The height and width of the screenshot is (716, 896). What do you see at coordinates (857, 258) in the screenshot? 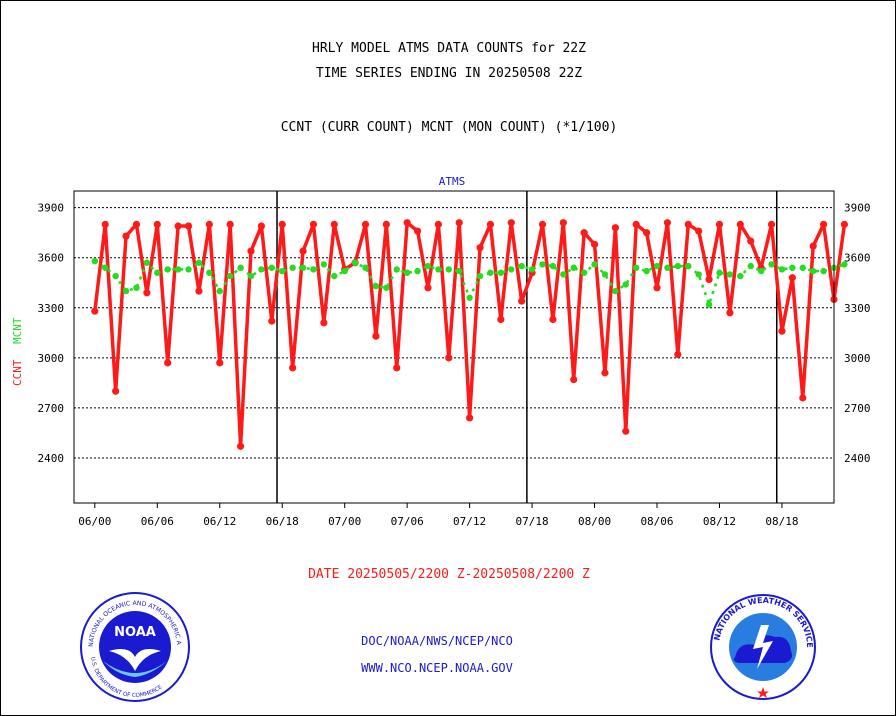
I see `y-tick-label-right: 3600` at bounding box center [857, 258].